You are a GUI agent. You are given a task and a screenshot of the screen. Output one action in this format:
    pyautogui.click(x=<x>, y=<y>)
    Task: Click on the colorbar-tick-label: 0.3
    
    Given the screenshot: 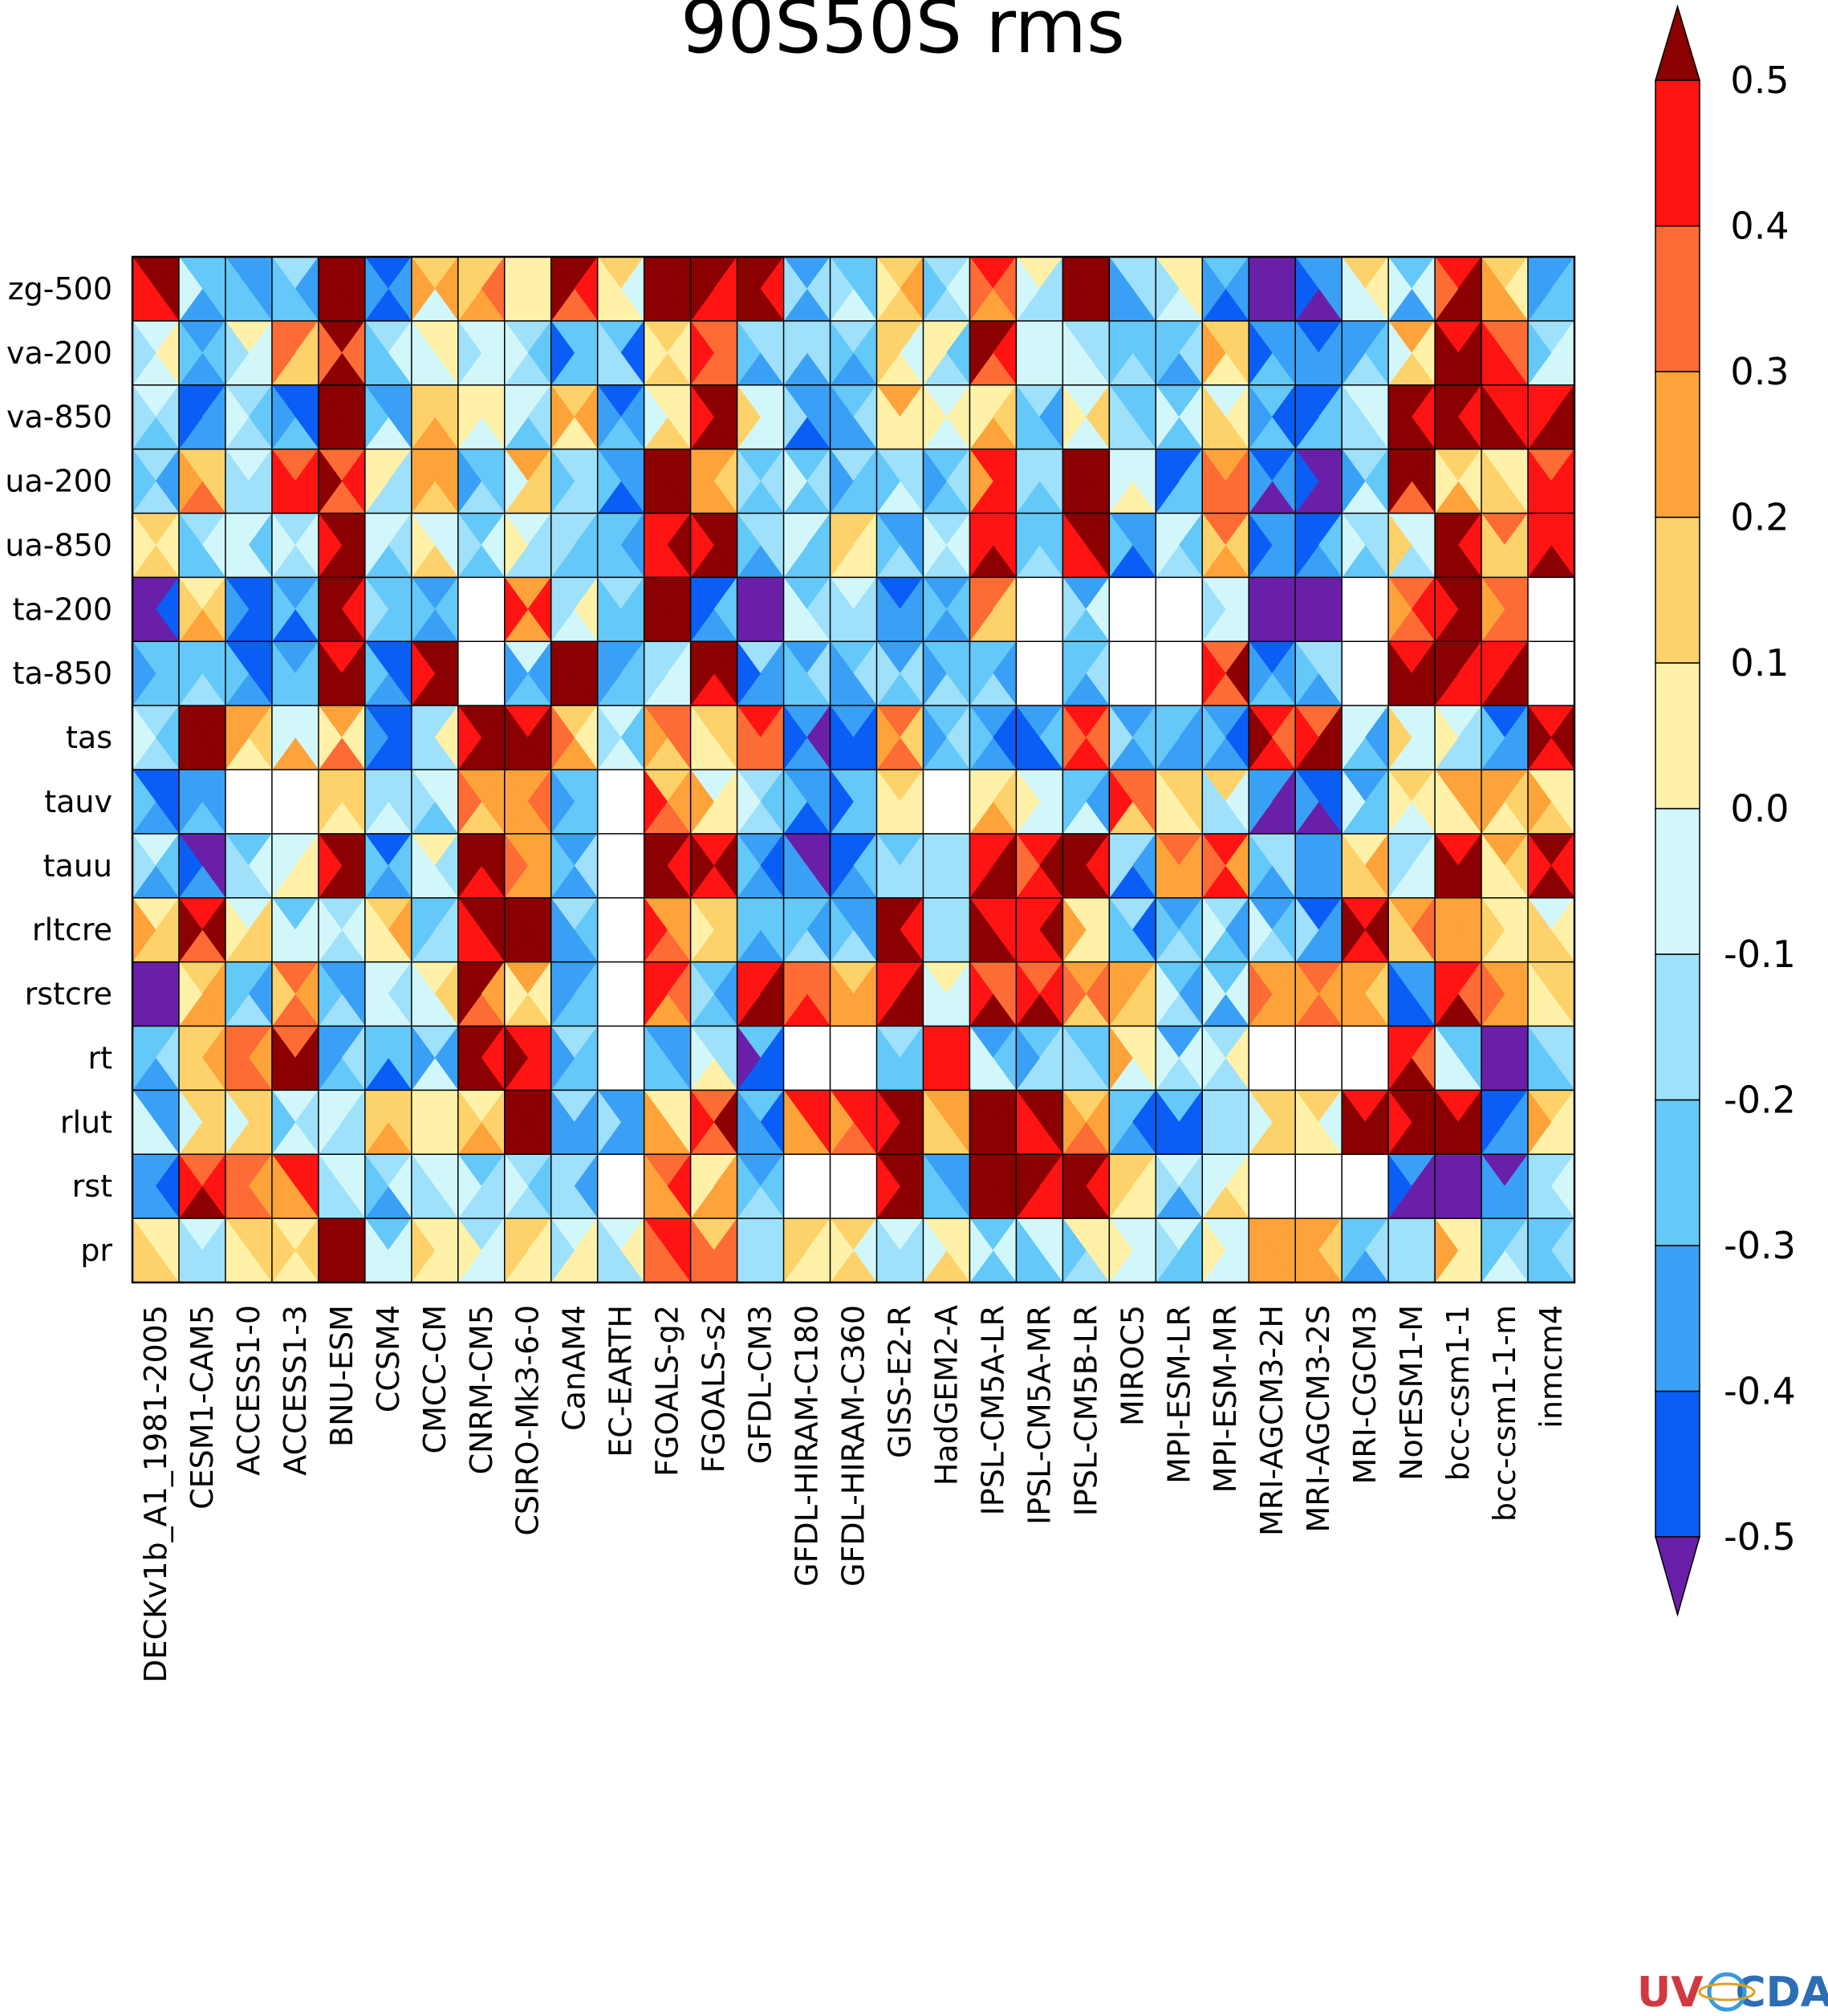 What is the action you would take?
    pyautogui.click(x=1759, y=372)
    